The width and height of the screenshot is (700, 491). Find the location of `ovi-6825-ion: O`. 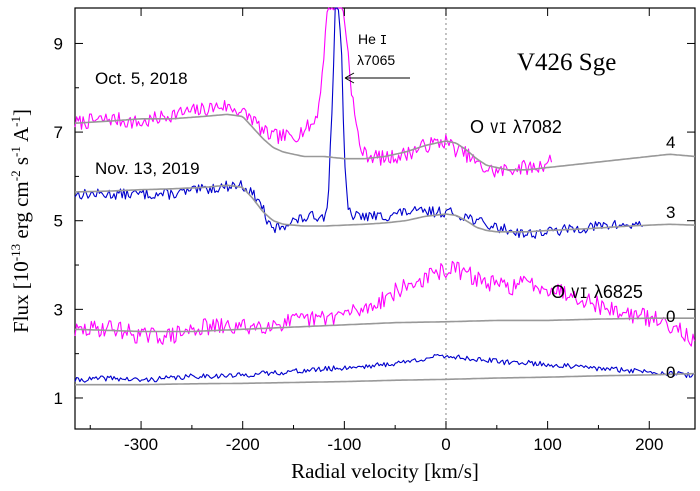

ovi-6825-ion: O is located at coordinates (558, 292).